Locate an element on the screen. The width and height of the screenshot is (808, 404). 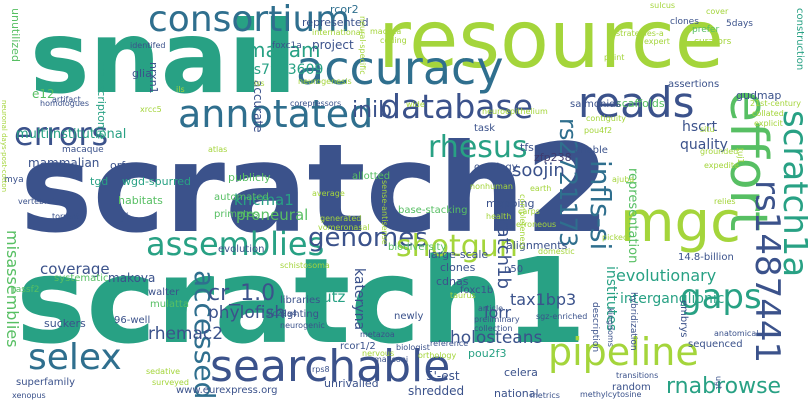
word-kncma1: kncma1 is located at coordinates (264, 200).